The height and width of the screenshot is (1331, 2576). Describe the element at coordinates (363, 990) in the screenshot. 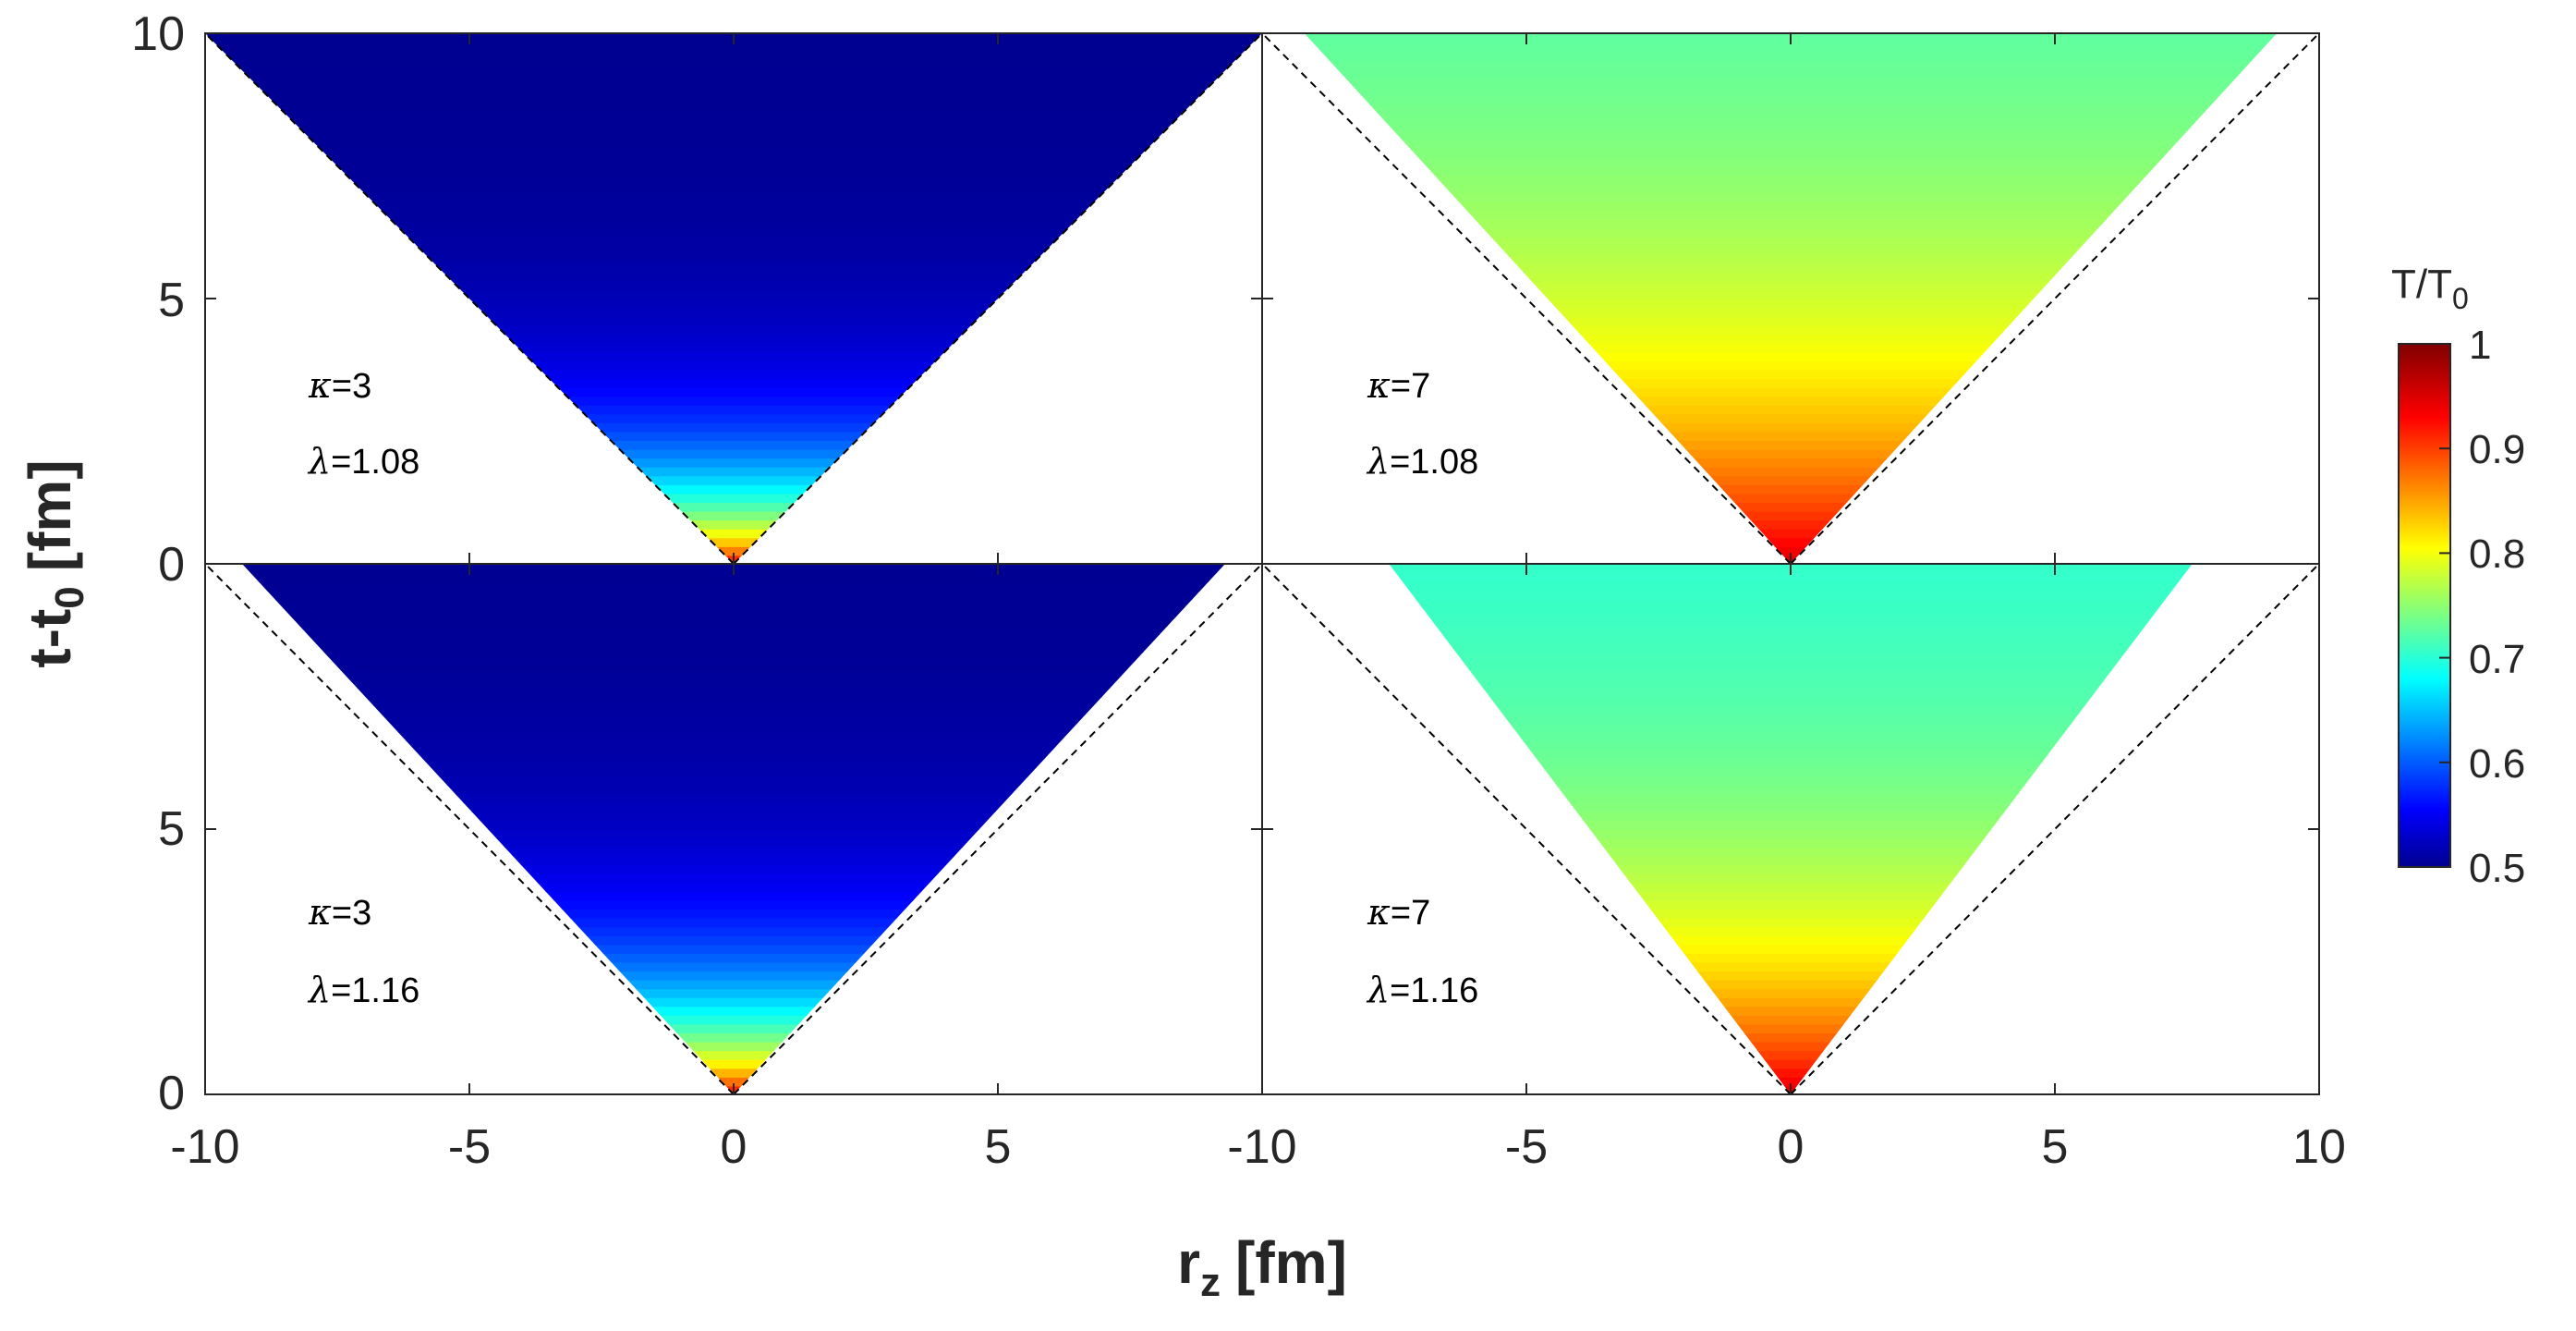

I see `panel3-lambda-annotation: λ=1.16` at that location.